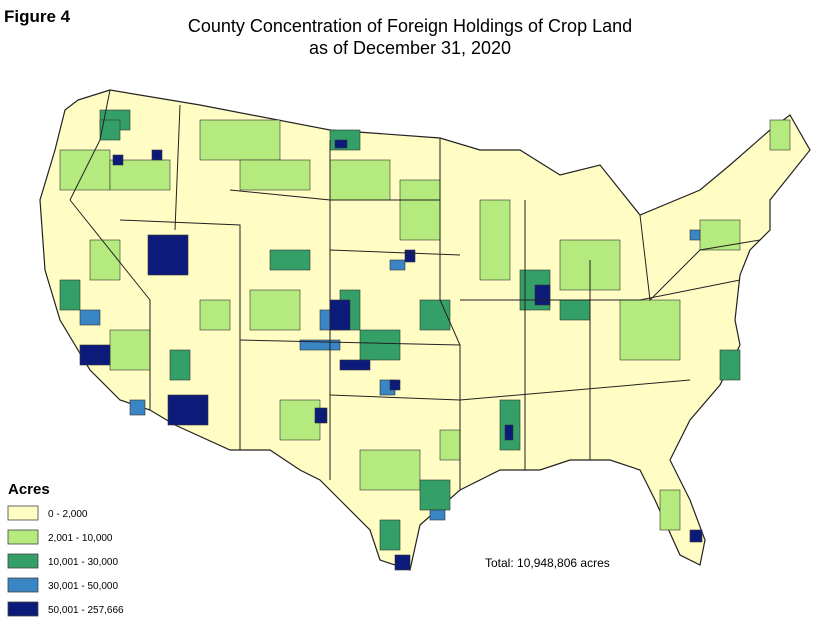 The height and width of the screenshot is (624, 827). Describe the element at coordinates (83, 586) in the screenshot. I see `legend-label: 30,001 - 50,000` at that location.